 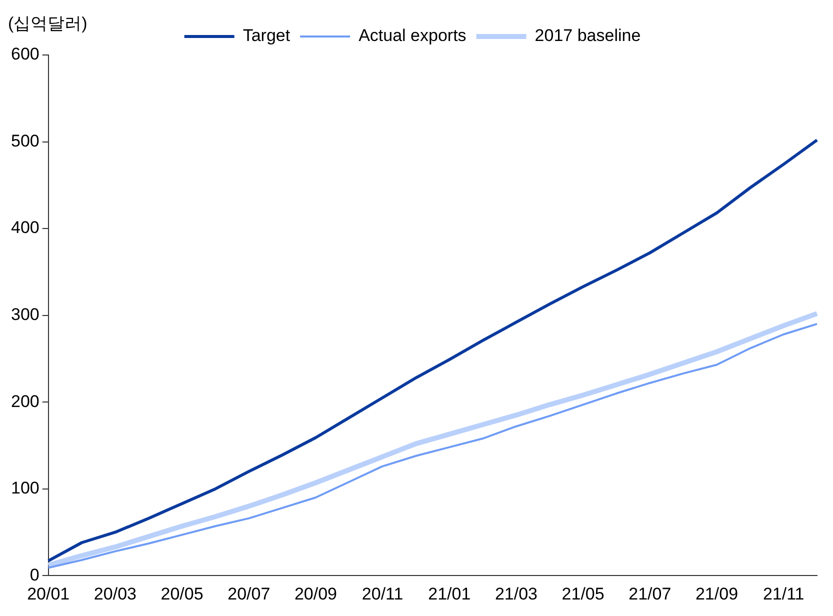 What do you see at coordinates (583, 594) in the screenshot?
I see `x-tick-label: 21/05` at bounding box center [583, 594].